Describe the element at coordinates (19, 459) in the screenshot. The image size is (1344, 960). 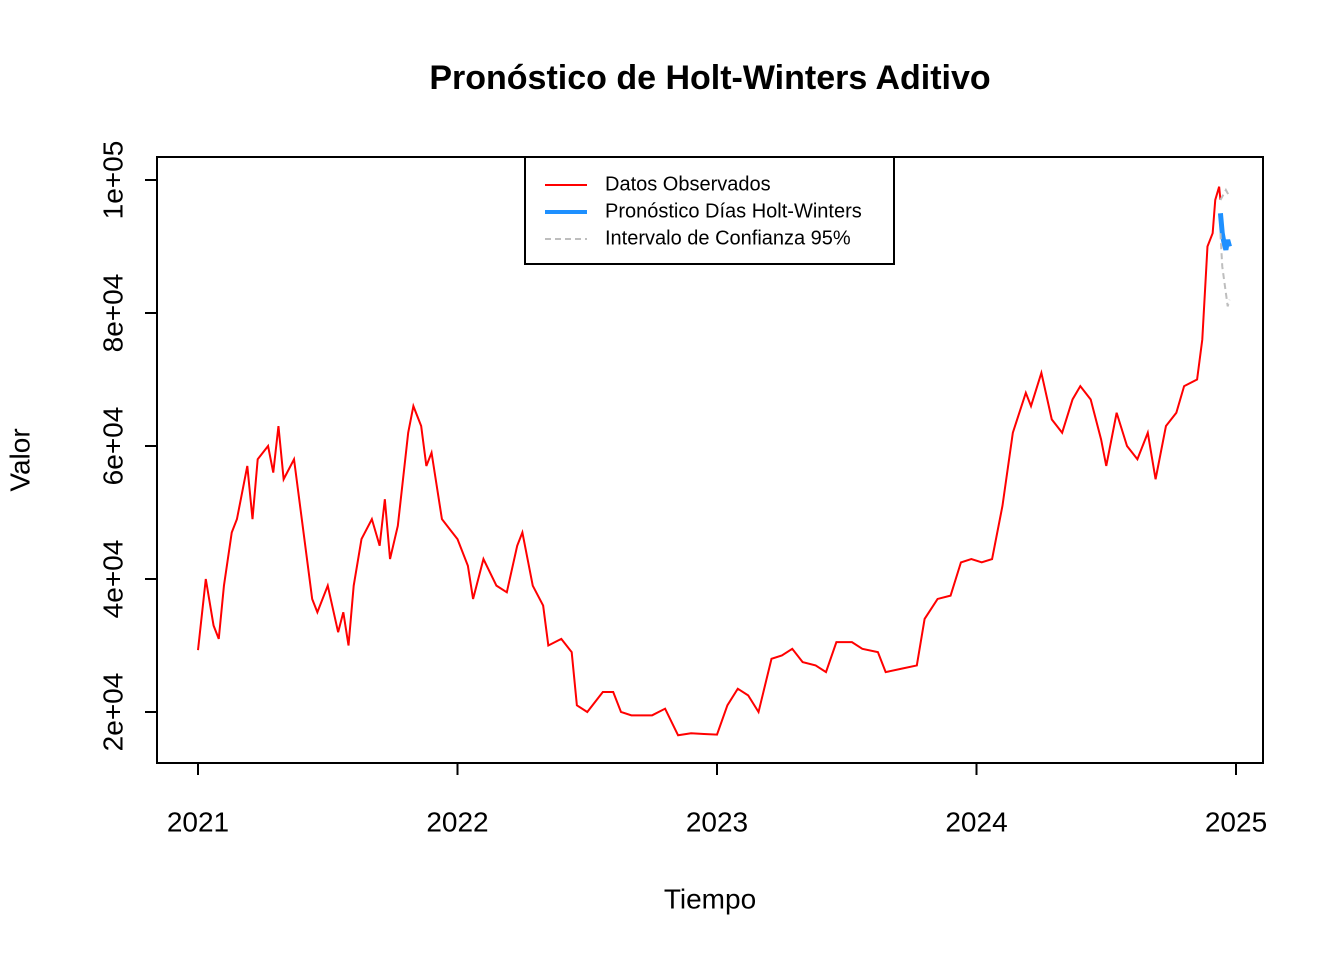
I see `y-axis-label: Valor` at that location.